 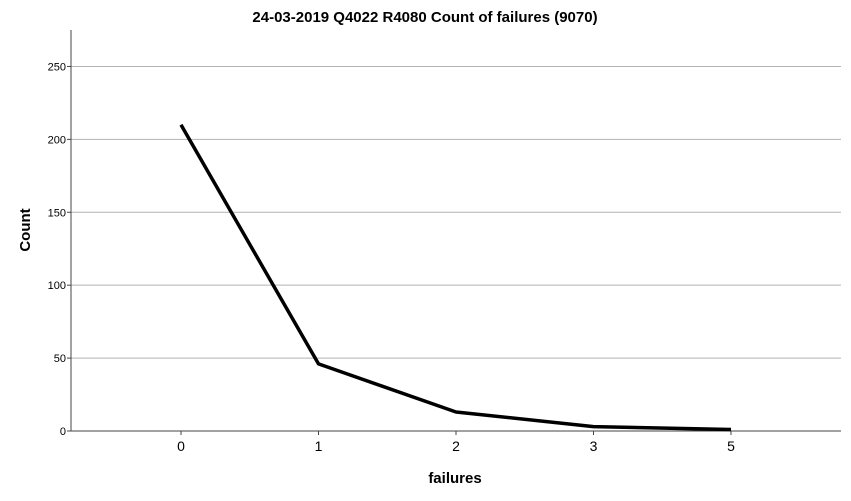 What do you see at coordinates (456, 446) in the screenshot?
I see `x-tick-label: 2` at bounding box center [456, 446].